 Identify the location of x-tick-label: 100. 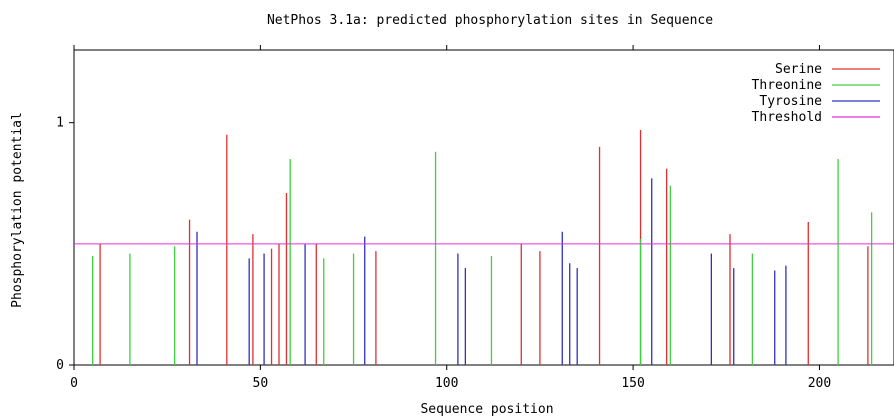
(446, 383).